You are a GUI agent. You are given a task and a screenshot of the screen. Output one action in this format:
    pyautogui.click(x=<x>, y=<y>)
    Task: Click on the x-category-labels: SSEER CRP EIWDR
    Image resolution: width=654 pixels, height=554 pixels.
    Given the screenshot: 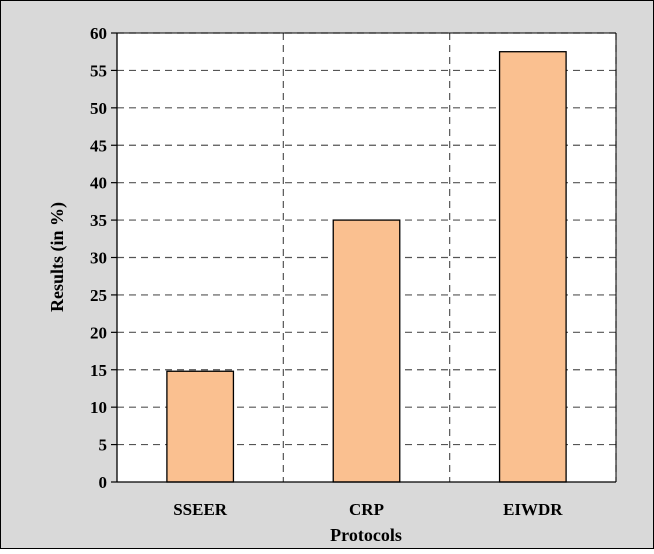 What is the action you would take?
    pyautogui.click(x=368, y=509)
    